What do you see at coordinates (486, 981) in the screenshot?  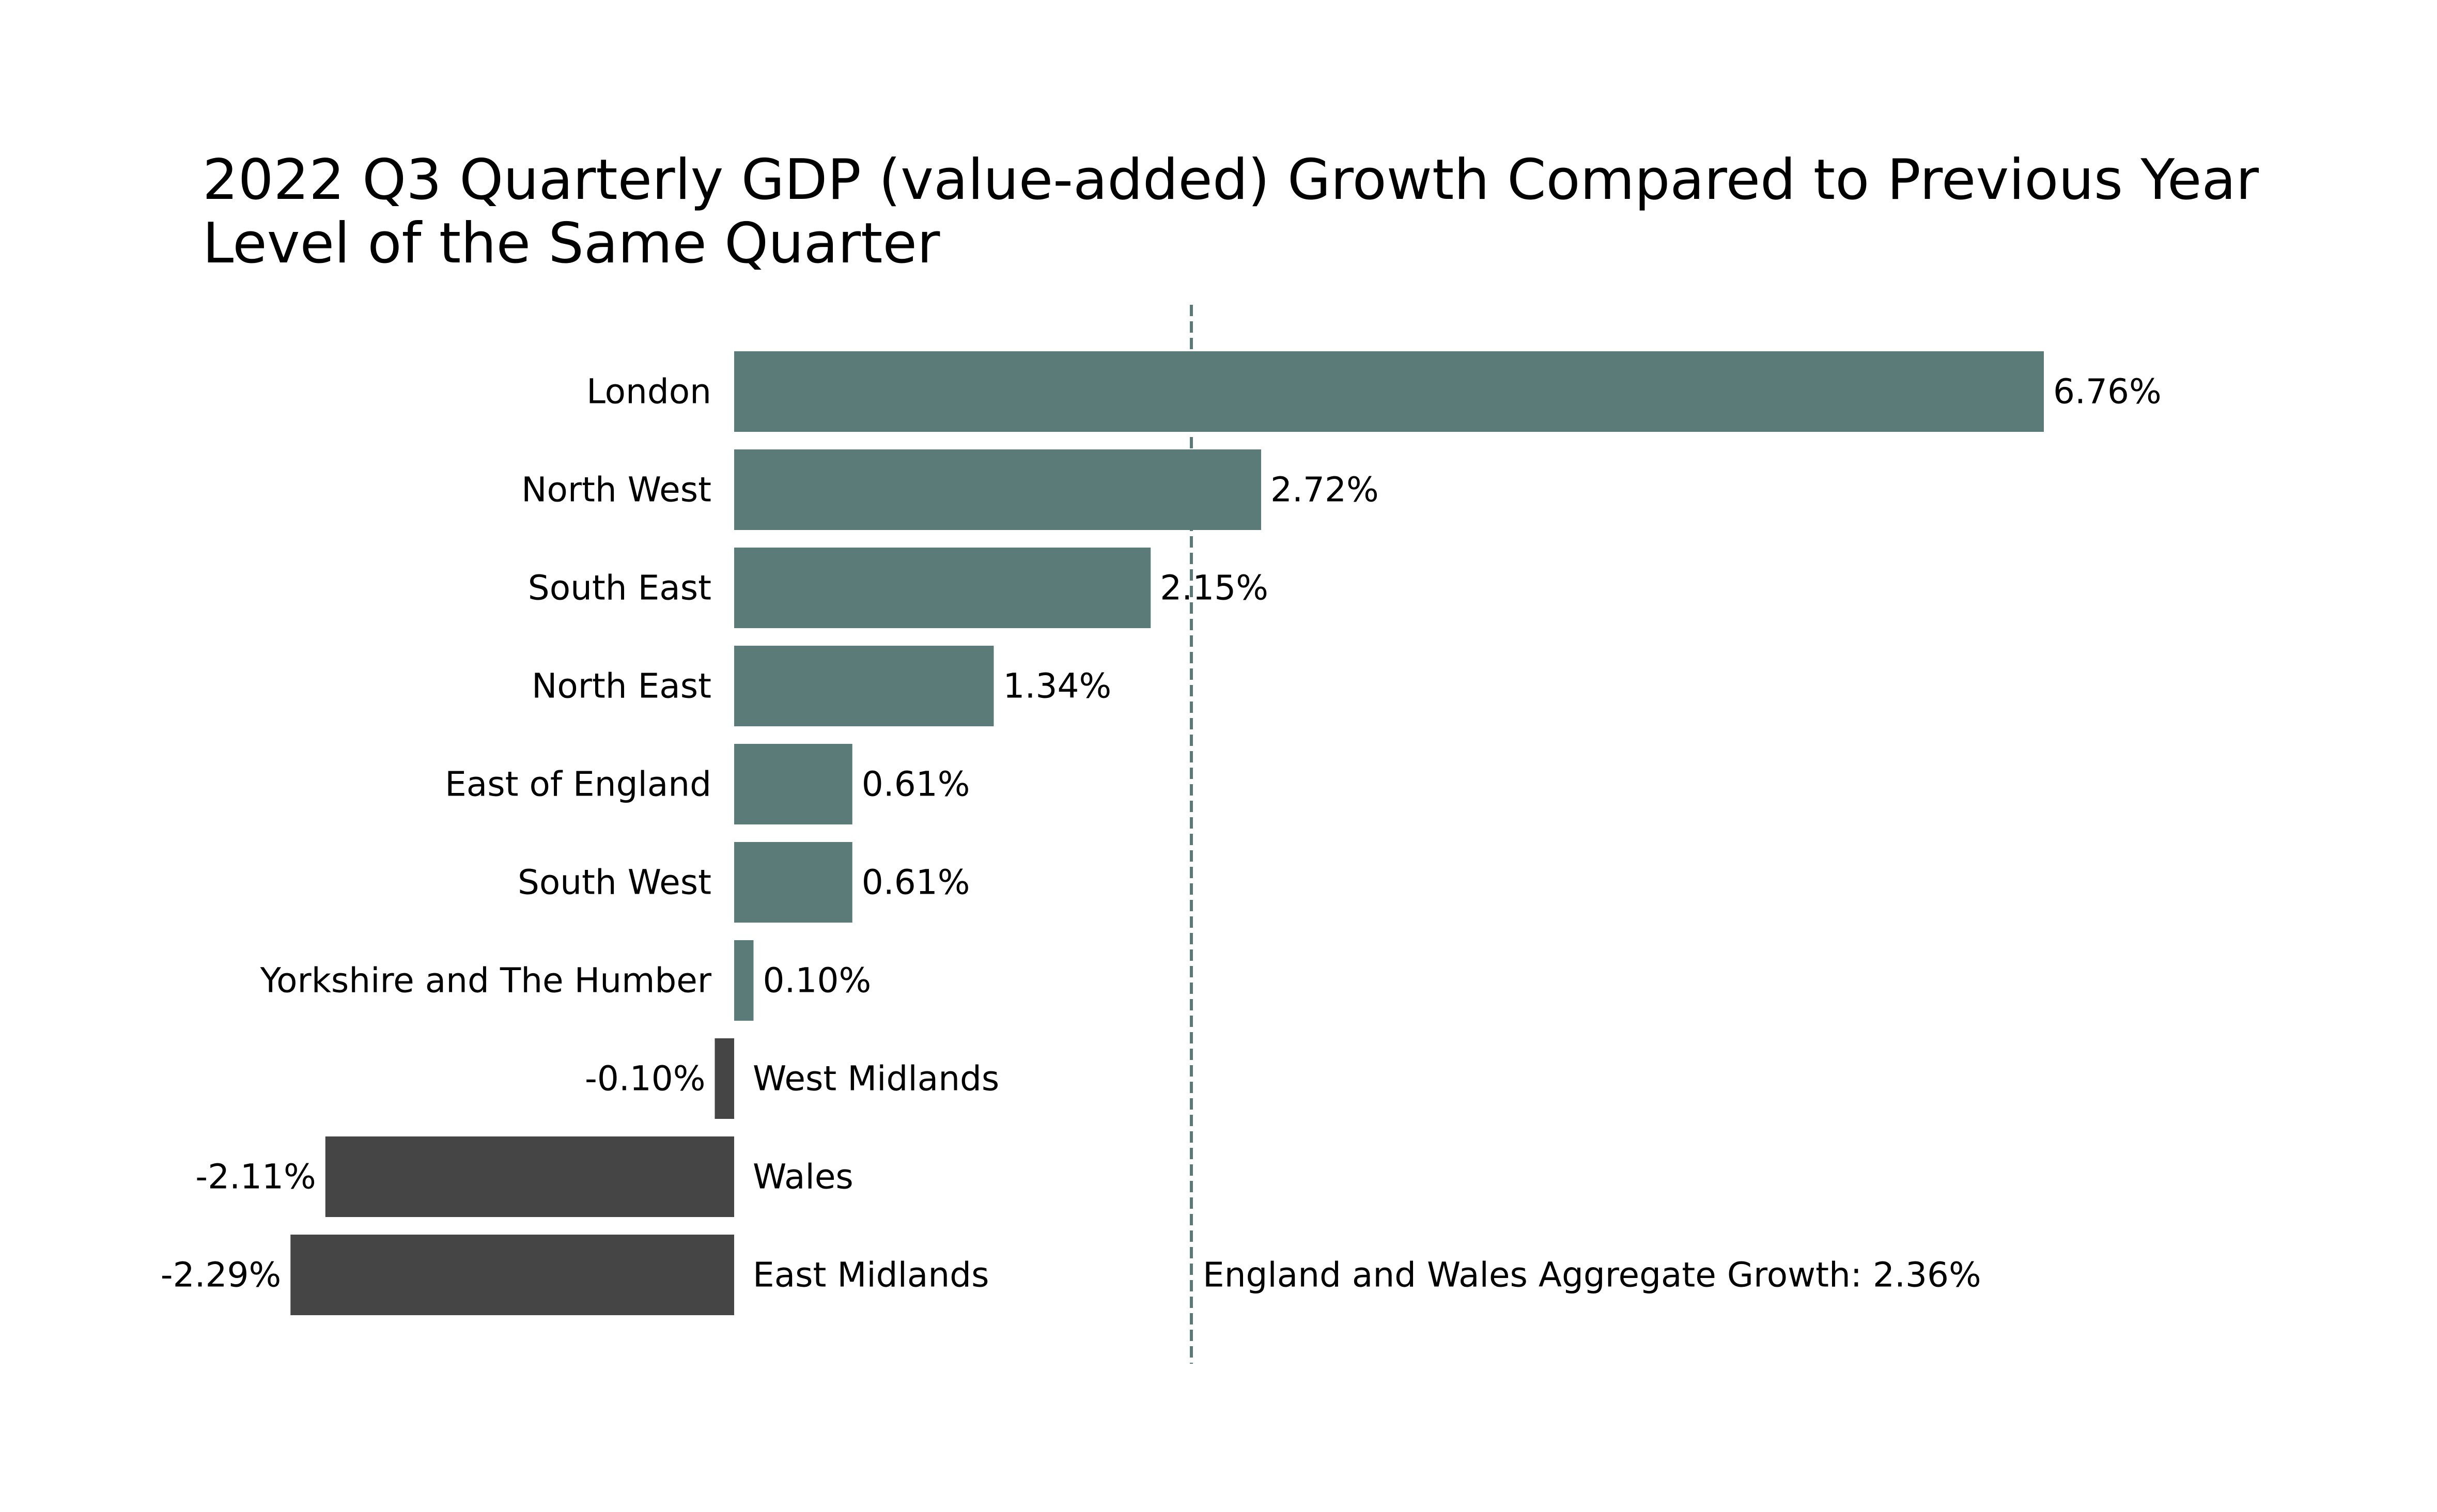 I see `category-label-yorkshire-and-the-humber: Yorkshire and The Humber` at bounding box center [486, 981].